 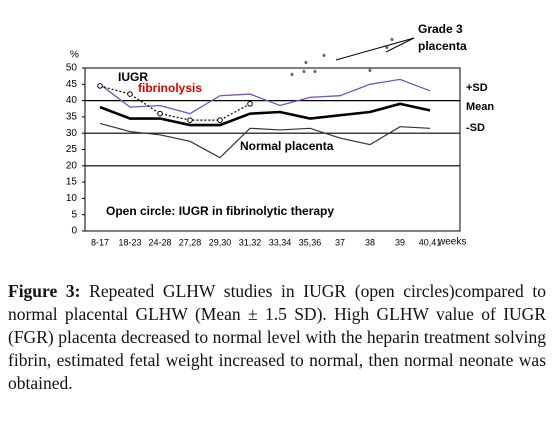 What do you see at coordinates (442, 46) in the screenshot?
I see `annotation: placenta` at bounding box center [442, 46].